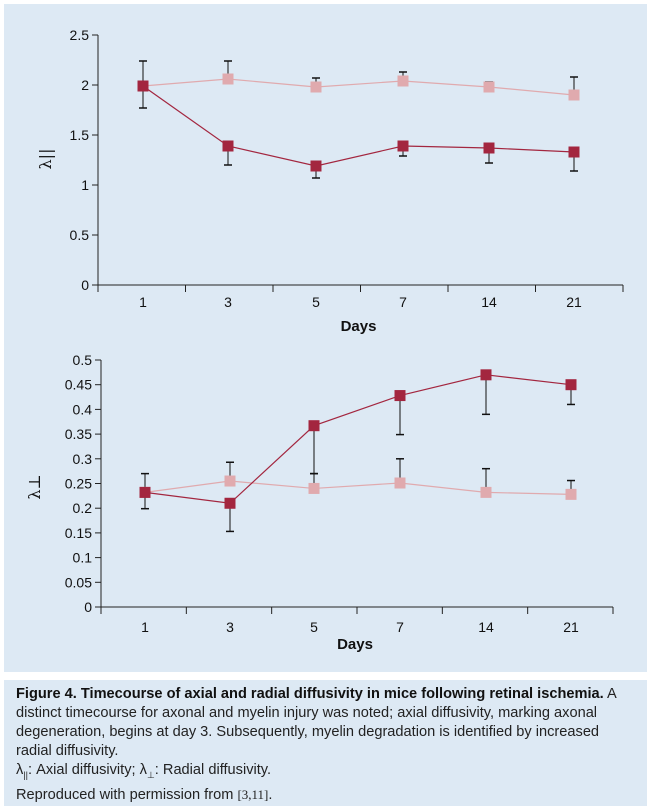  Describe the element at coordinates (486, 627) in the screenshot. I see `chart2-x-tick-label: 14` at that location.